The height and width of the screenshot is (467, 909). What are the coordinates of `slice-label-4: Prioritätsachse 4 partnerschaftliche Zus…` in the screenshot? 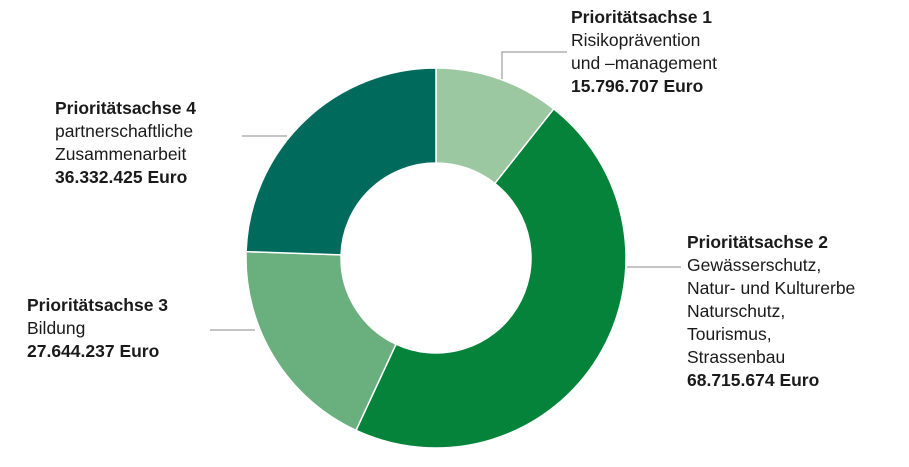 It's located at (125, 143).